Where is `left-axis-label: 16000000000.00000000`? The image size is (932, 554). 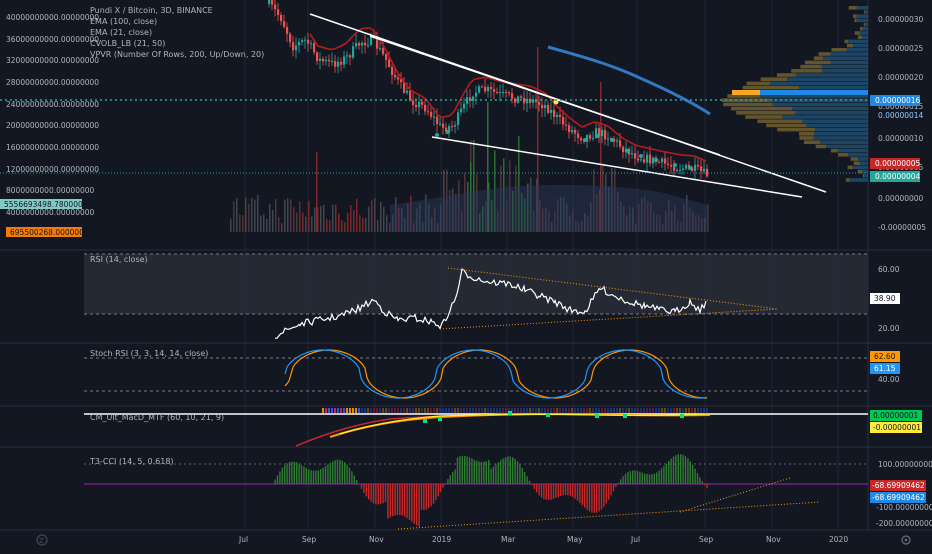 left-axis-label: 16000000000.00000000 is located at coordinates (52, 147).